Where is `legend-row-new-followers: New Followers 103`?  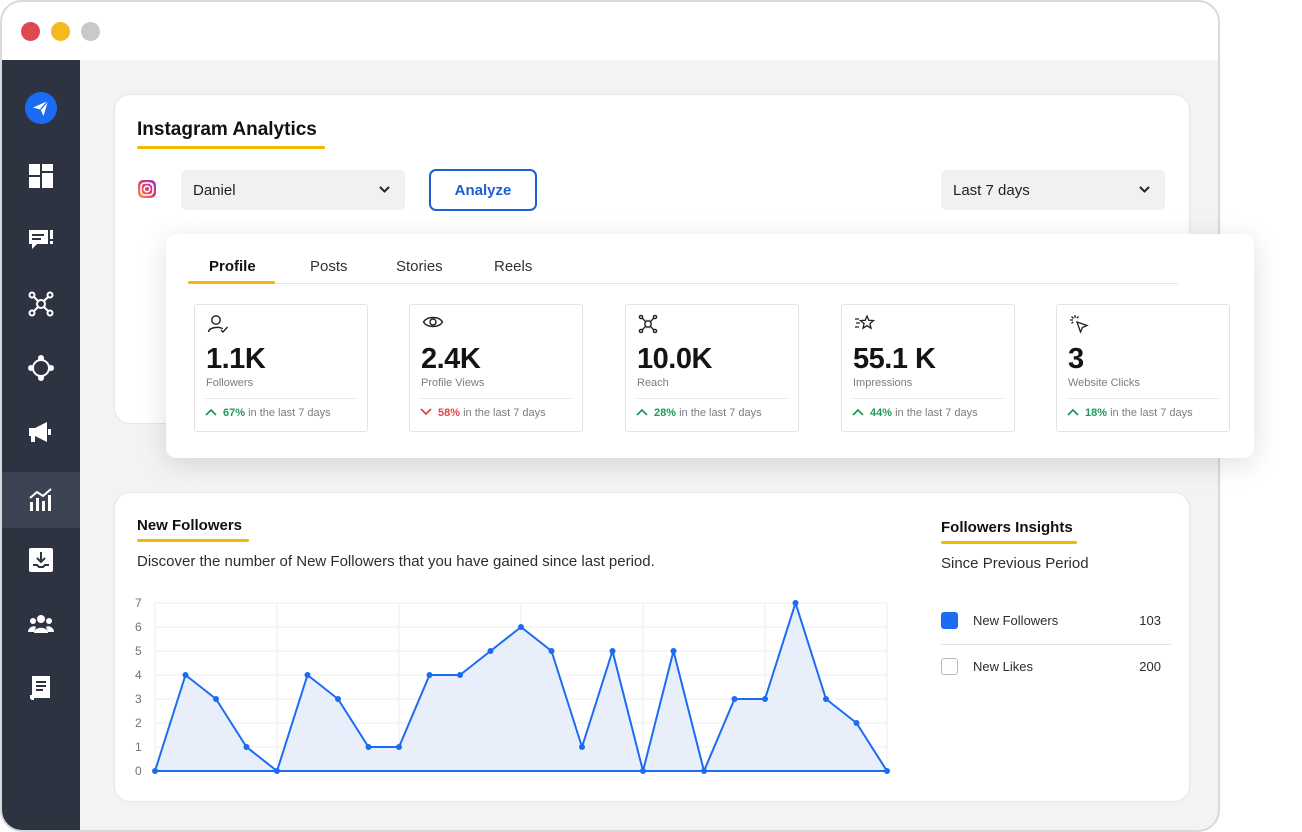
legend-row-new-followers: New Followers 103 is located at coordinates (1056, 621).